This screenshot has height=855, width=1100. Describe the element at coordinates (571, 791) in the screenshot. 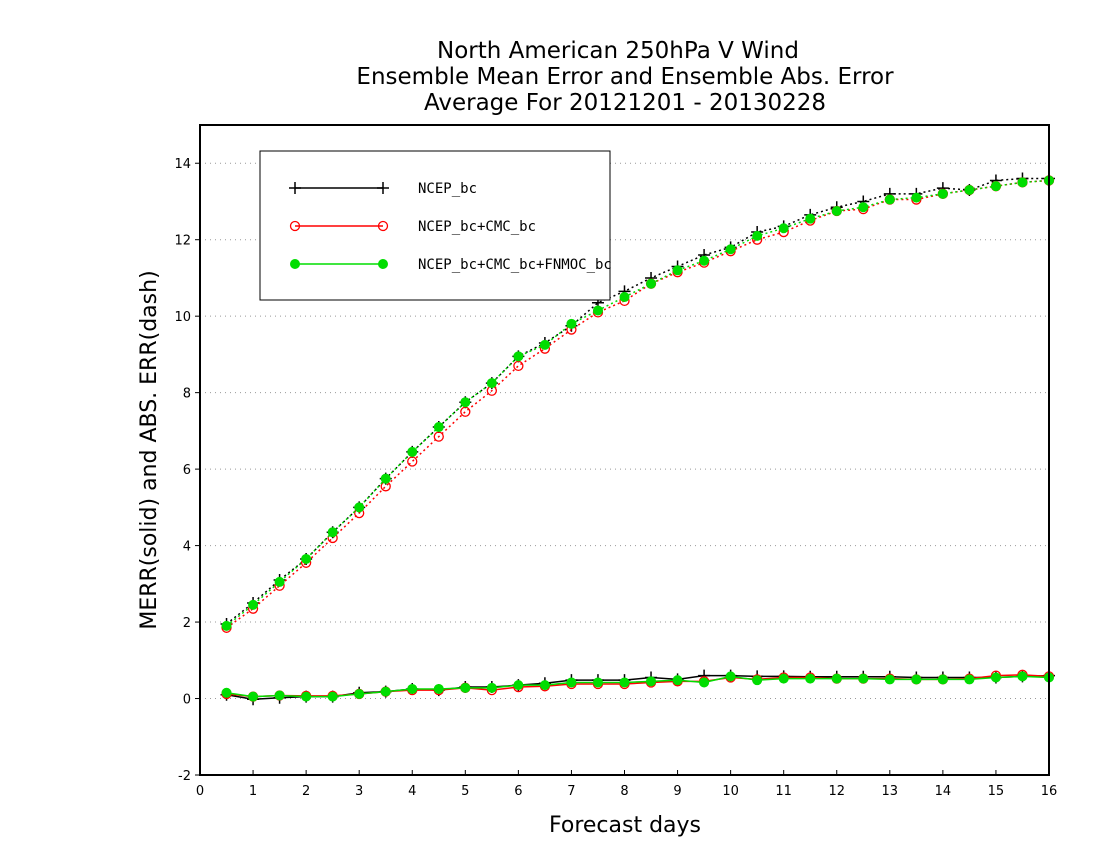

I see `x-tick-label: 7` at that location.